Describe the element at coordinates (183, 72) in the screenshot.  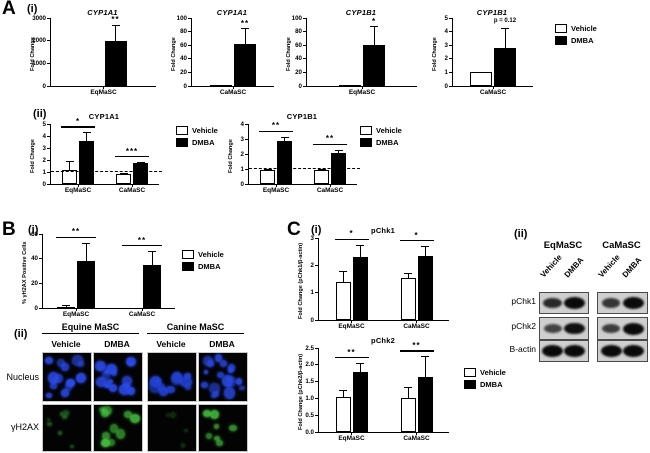
I see `y-tick-label: 20` at that location.